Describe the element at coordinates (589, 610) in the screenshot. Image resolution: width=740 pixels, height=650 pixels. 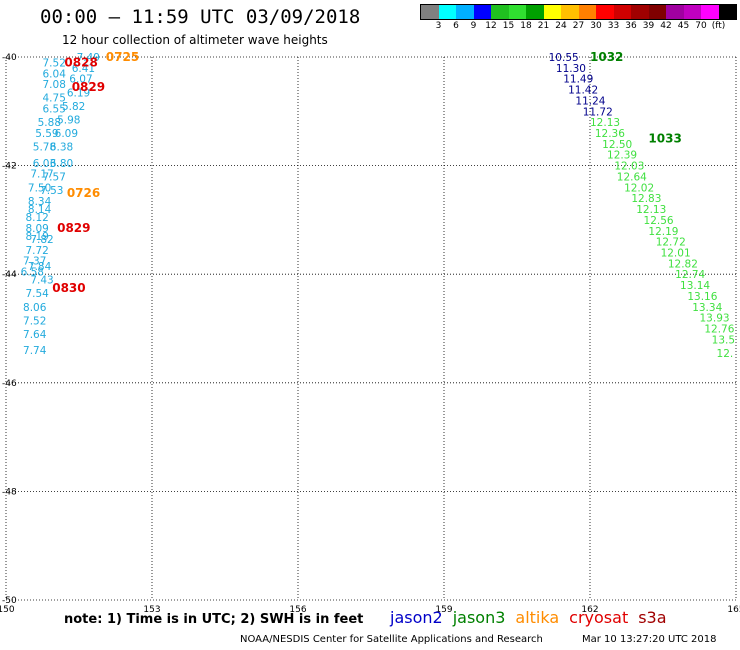
I see `x-tick-label: 162` at that location.